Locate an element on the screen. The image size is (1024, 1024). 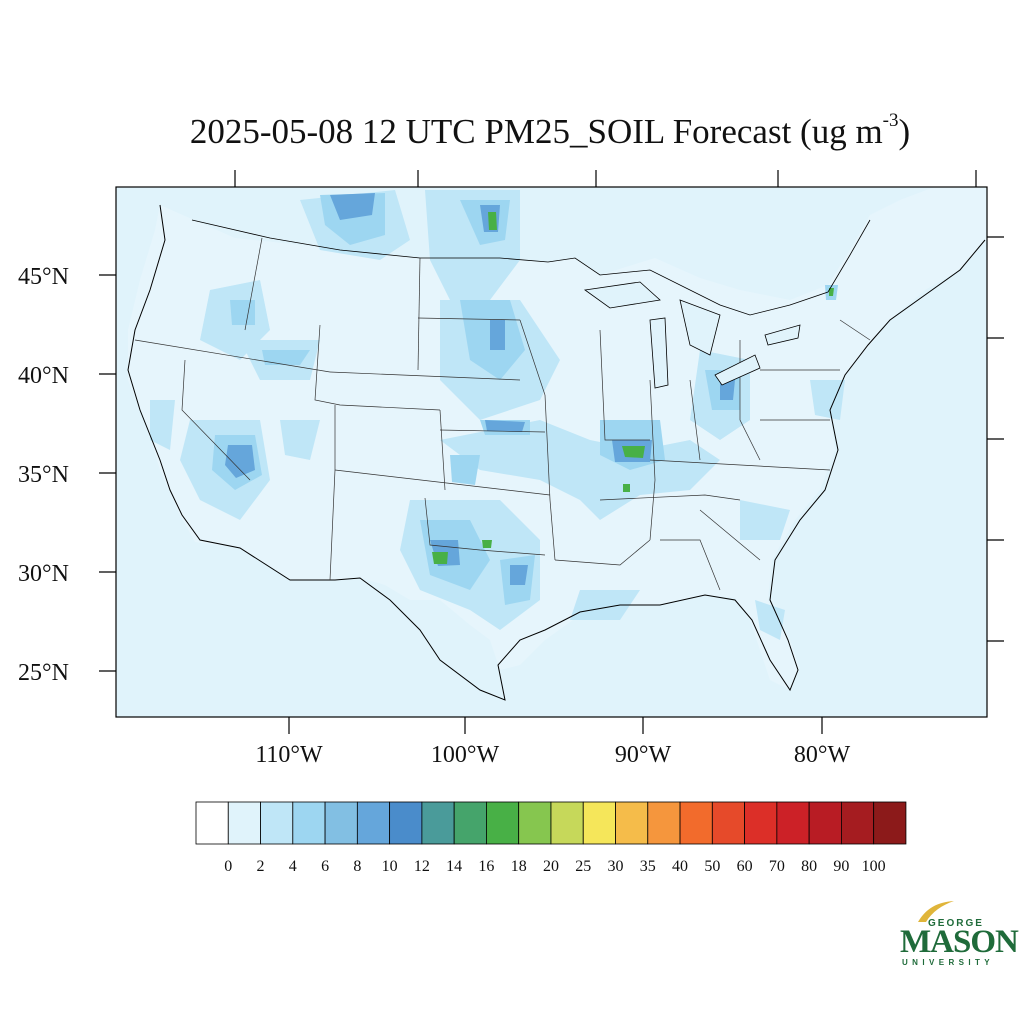
colorbar-label: 100 is located at coordinates (874, 866).